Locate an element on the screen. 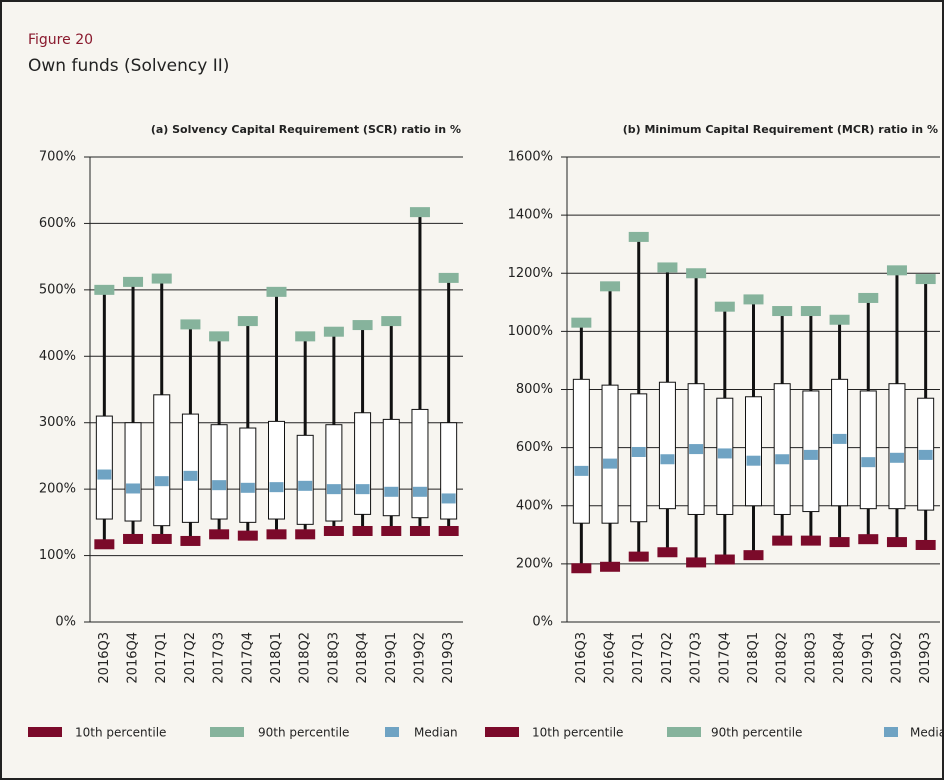 Image resolution: width=944 pixels, height=780 pixels. x-tick-label: 2019Q3 is located at coordinates (448, 658).